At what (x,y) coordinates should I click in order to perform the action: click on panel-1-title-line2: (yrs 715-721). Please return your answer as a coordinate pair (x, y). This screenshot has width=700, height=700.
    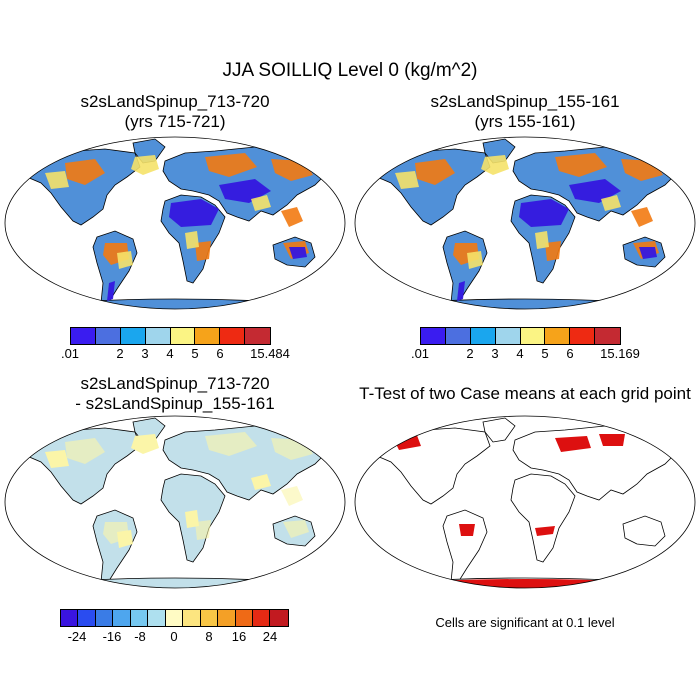
    Looking at the image, I should click on (175, 121).